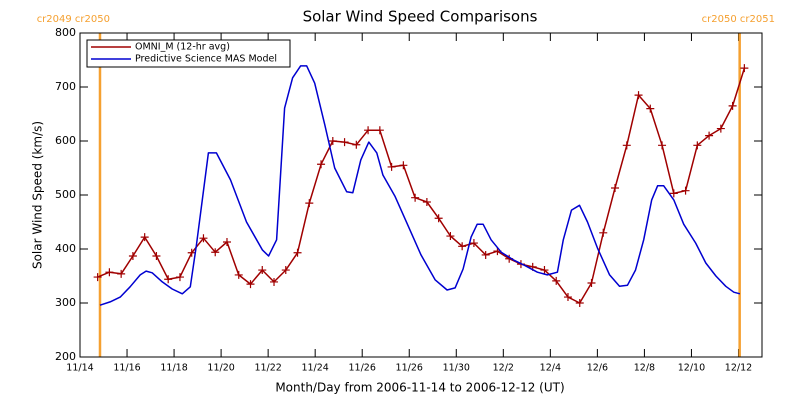  Describe the element at coordinates (65, 356) in the screenshot. I see `y-tick-label: 200` at that location.